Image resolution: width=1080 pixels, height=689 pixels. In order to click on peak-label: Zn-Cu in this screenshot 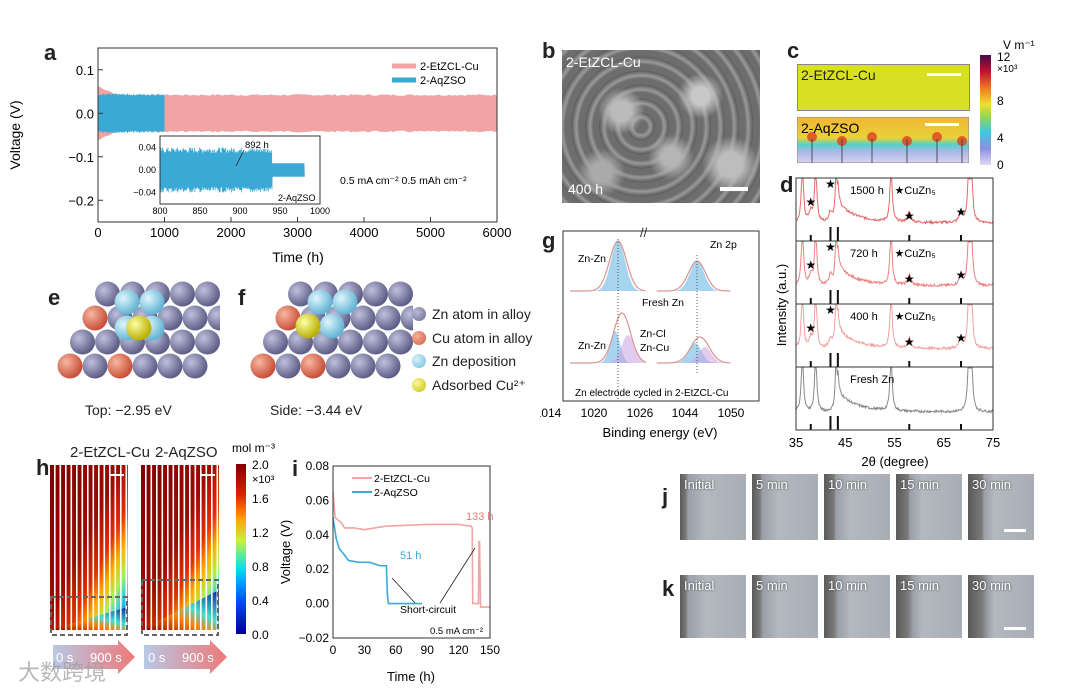, I will do `click(654, 348)`.